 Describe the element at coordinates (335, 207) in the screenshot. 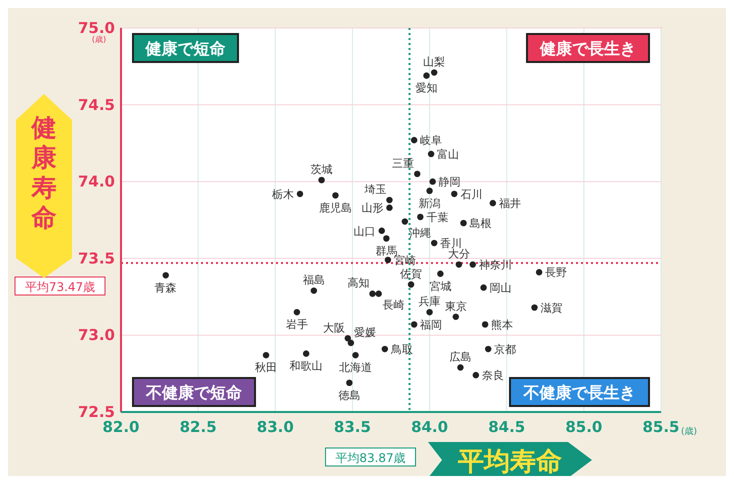

I see `annotation: 鹿児島` at that location.